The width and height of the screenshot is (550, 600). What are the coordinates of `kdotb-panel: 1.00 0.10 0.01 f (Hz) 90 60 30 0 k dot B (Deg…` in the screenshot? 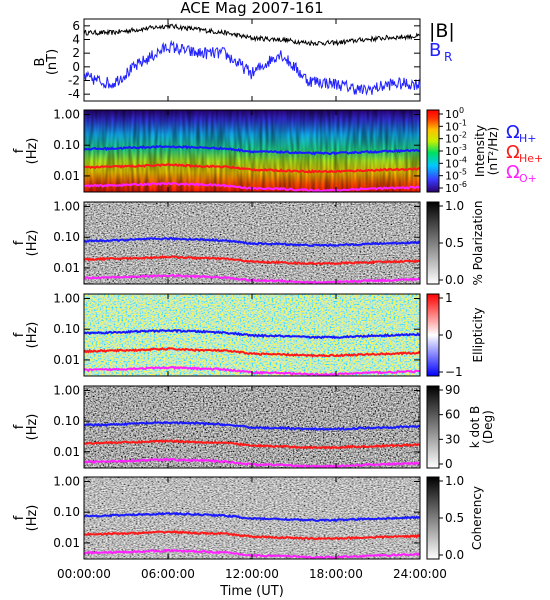 It's located at (253, 427).